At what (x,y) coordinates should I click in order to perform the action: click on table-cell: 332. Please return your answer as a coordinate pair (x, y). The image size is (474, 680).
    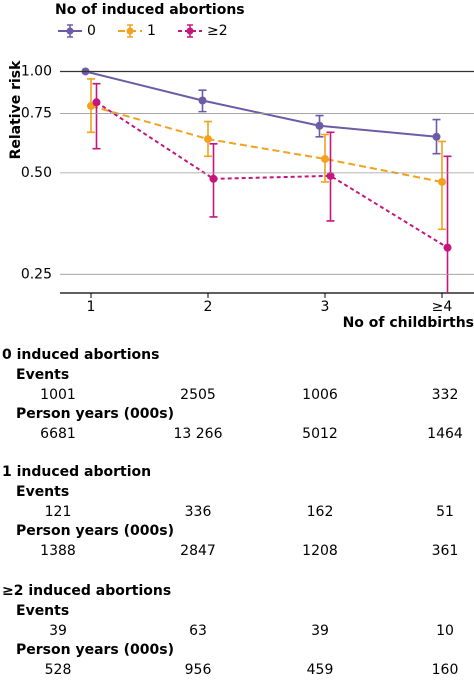
    Looking at the image, I should click on (445, 395).